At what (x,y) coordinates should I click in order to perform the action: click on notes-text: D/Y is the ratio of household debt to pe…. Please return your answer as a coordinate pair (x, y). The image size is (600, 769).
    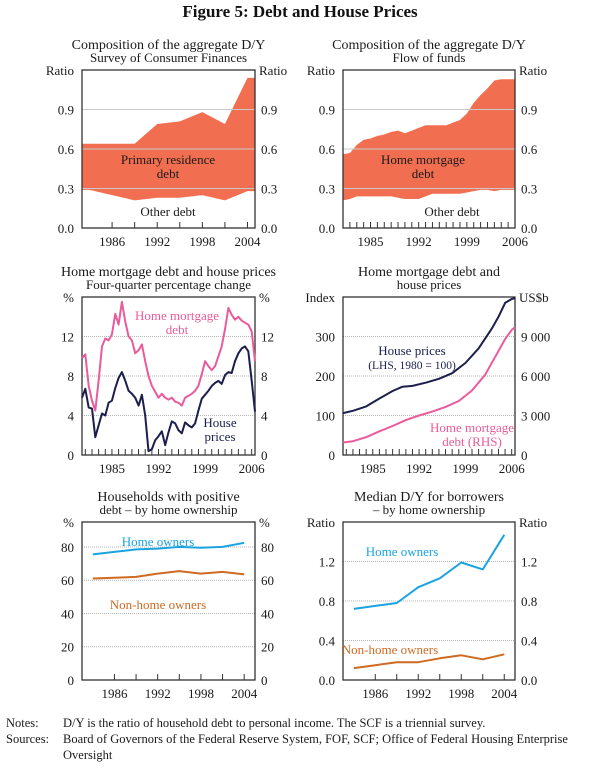
    Looking at the image, I should click on (274, 723).